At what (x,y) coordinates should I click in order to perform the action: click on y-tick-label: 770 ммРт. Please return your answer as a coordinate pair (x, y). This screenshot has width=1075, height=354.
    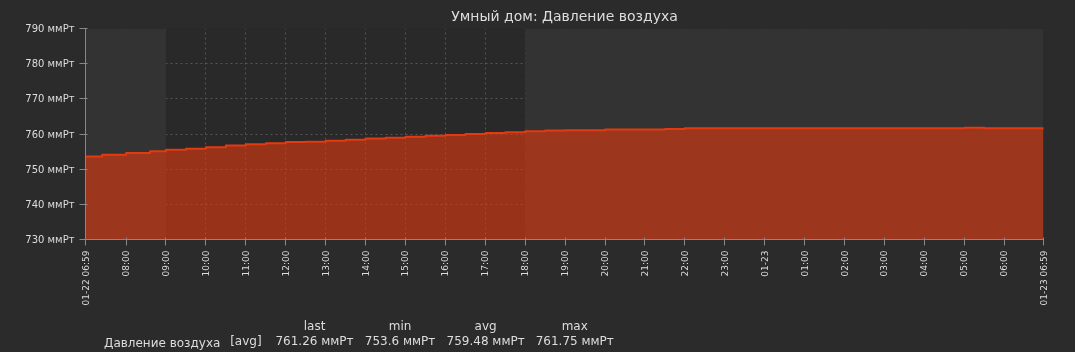
    Looking at the image, I should click on (50, 99).